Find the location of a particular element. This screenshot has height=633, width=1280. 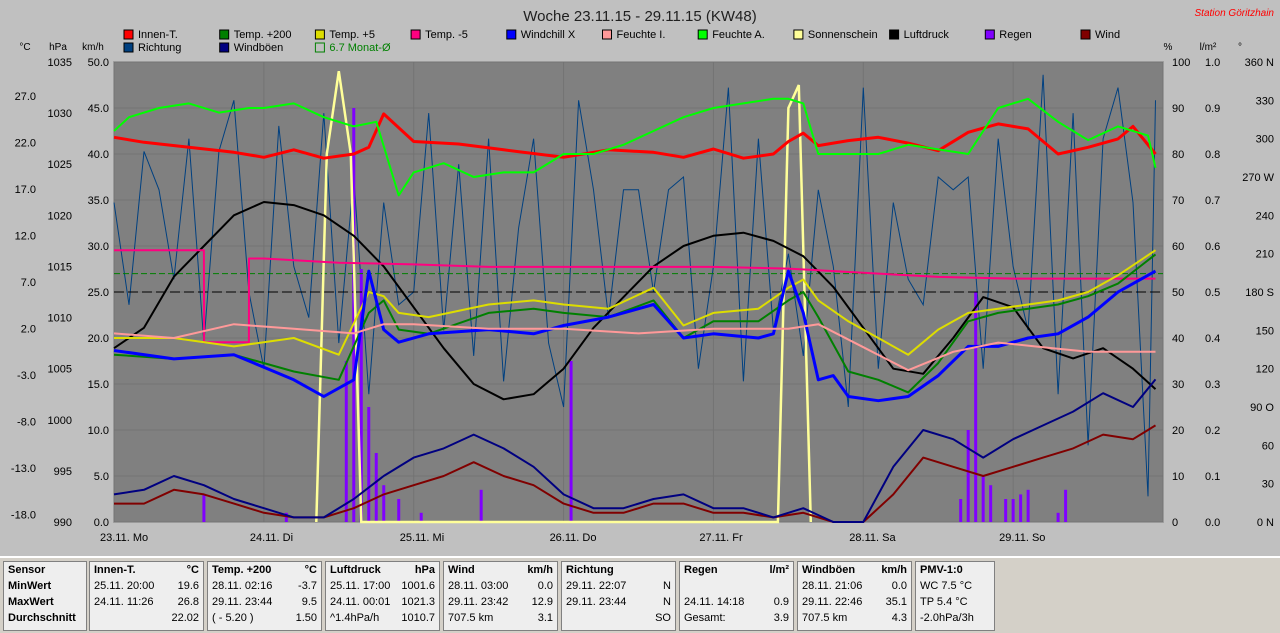

kmh-tick-label: 0.0 is located at coordinates (101, 523).